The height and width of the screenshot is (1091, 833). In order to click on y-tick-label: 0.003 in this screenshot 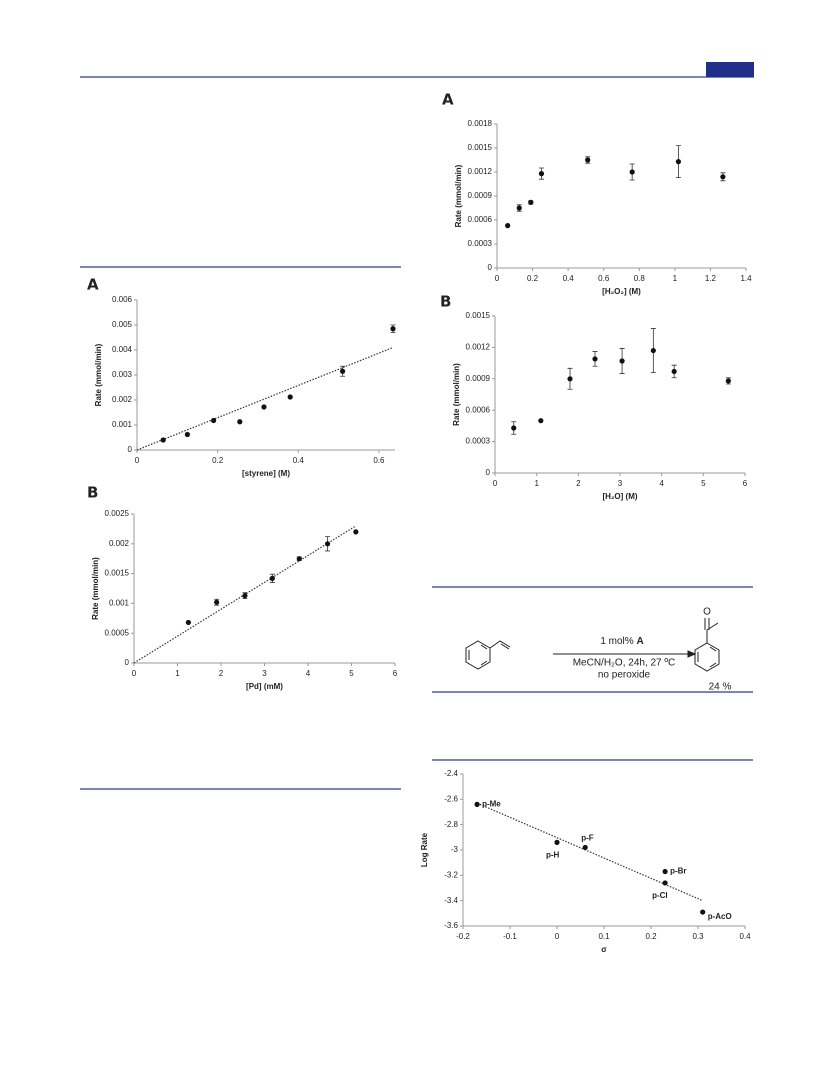, I will do `click(122, 374)`.